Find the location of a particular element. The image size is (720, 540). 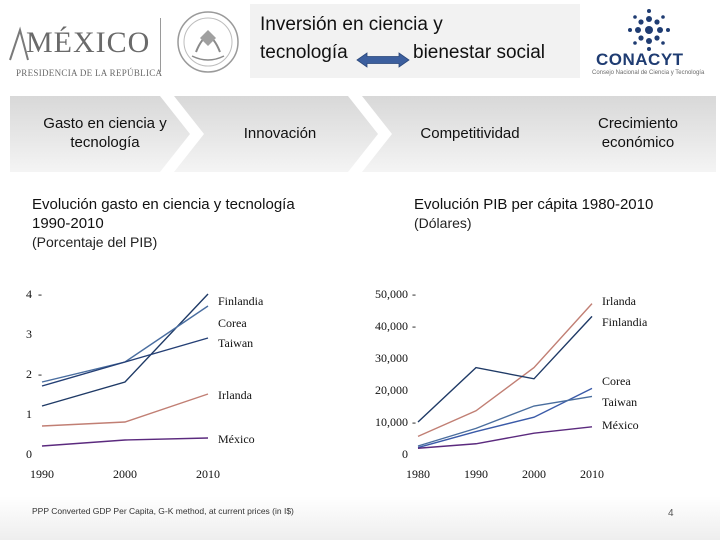

conacyt-subtitle: Consejo Nacional de Ciencia y Tecnología is located at coordinates (648, 73).